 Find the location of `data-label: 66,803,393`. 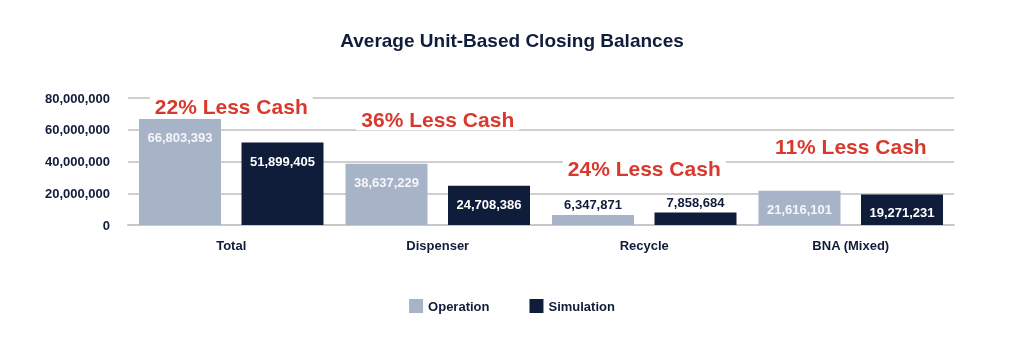

data-label: 66,803,393 is located at coordinates (180, 137).